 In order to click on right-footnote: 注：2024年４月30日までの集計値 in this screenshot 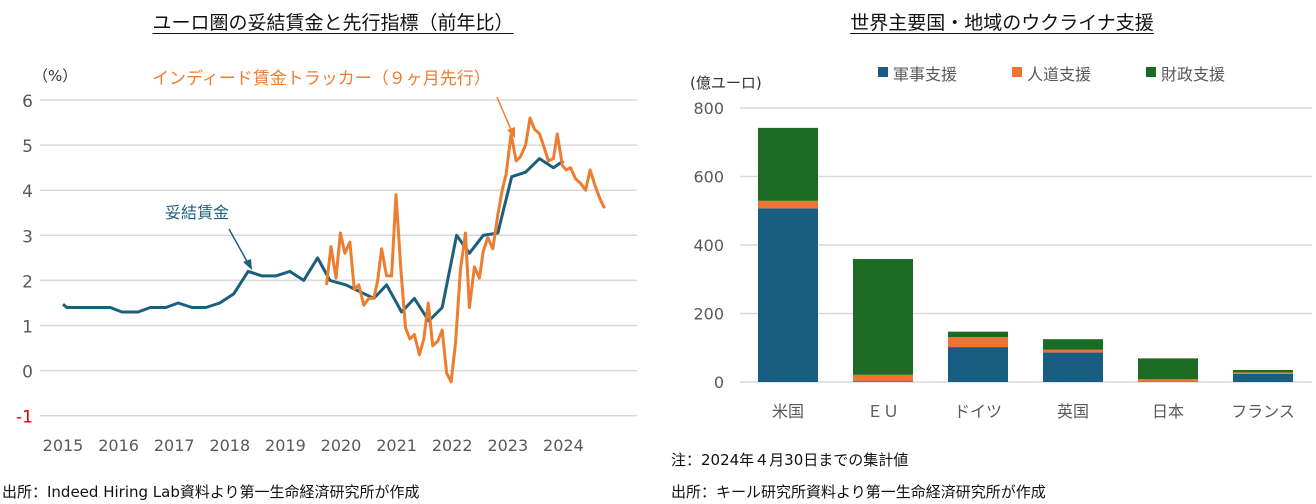, I will do `click(790, 460)`.